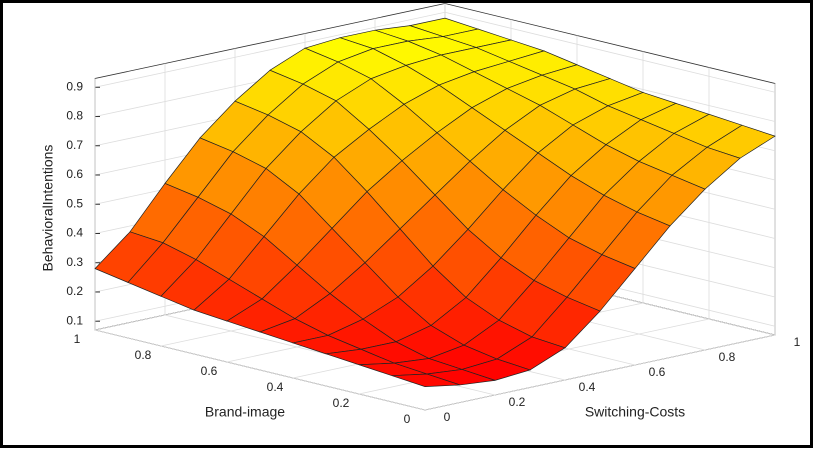  Describe the element at coordinates (48, 208) in the screenshot. I see `z-axis-label: BehavioralIntentions` at that location.